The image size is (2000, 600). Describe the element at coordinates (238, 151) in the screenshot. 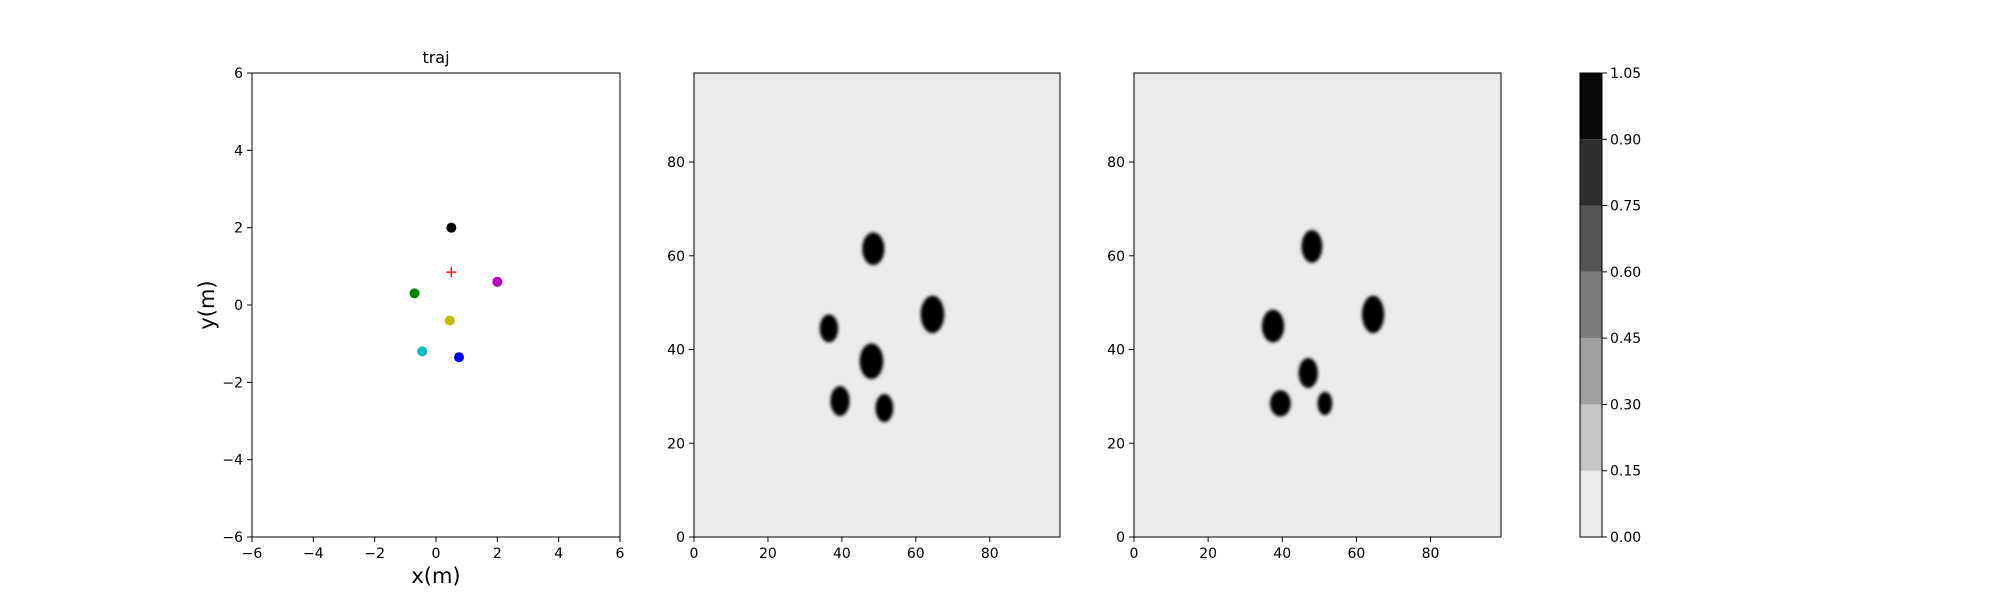

I see `y-tick-label: 4` at that location.